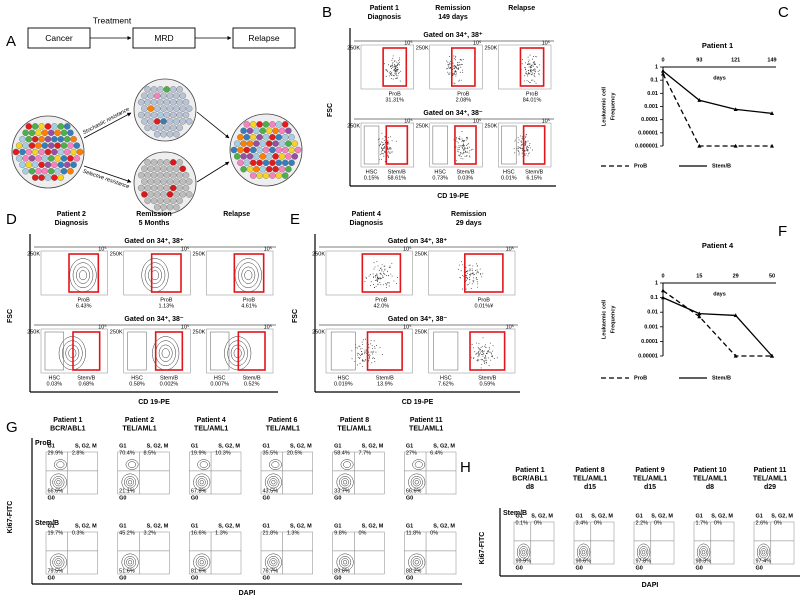  What do you see at coordinates (67, 420) in the screenshot?
I see `column-header: Patient 1` at bounding box center [67, 420].